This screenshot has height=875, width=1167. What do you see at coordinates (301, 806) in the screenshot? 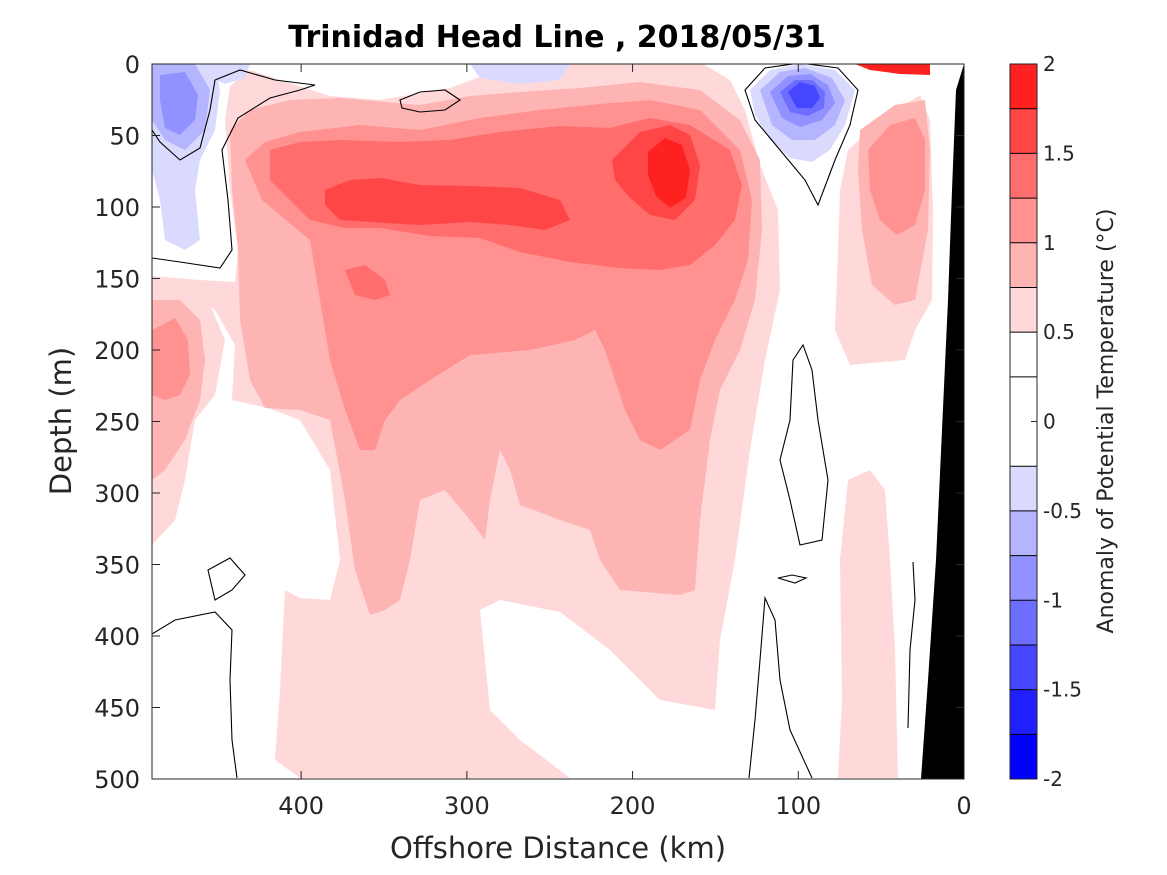
I see `x-tick-label: 400` at bounding box center [301, 806].